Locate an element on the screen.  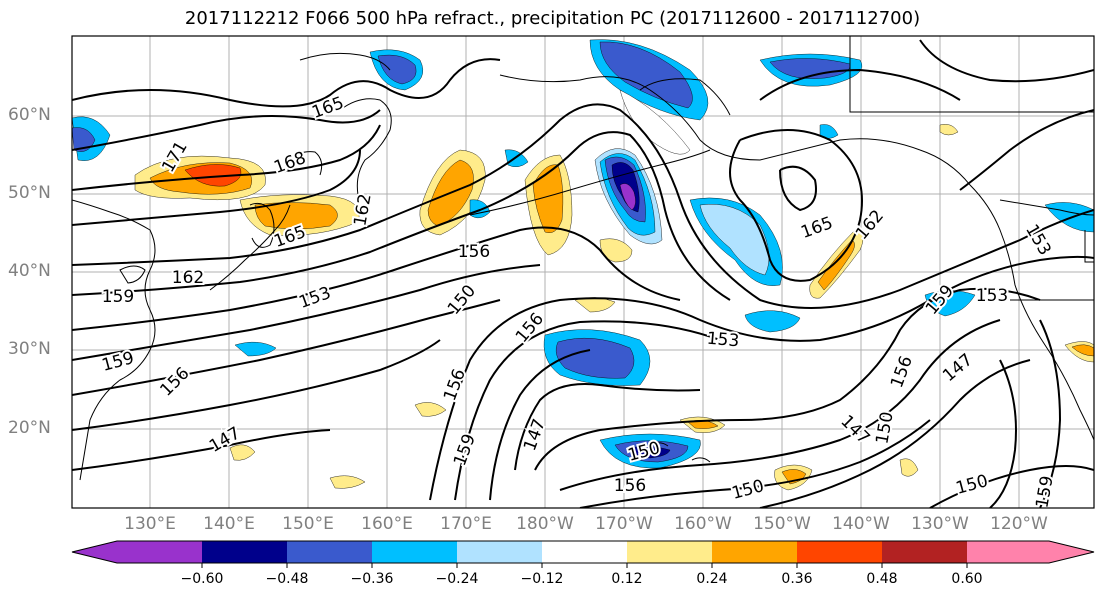
lat-label: 20°N is located at coordinates (29, 428).